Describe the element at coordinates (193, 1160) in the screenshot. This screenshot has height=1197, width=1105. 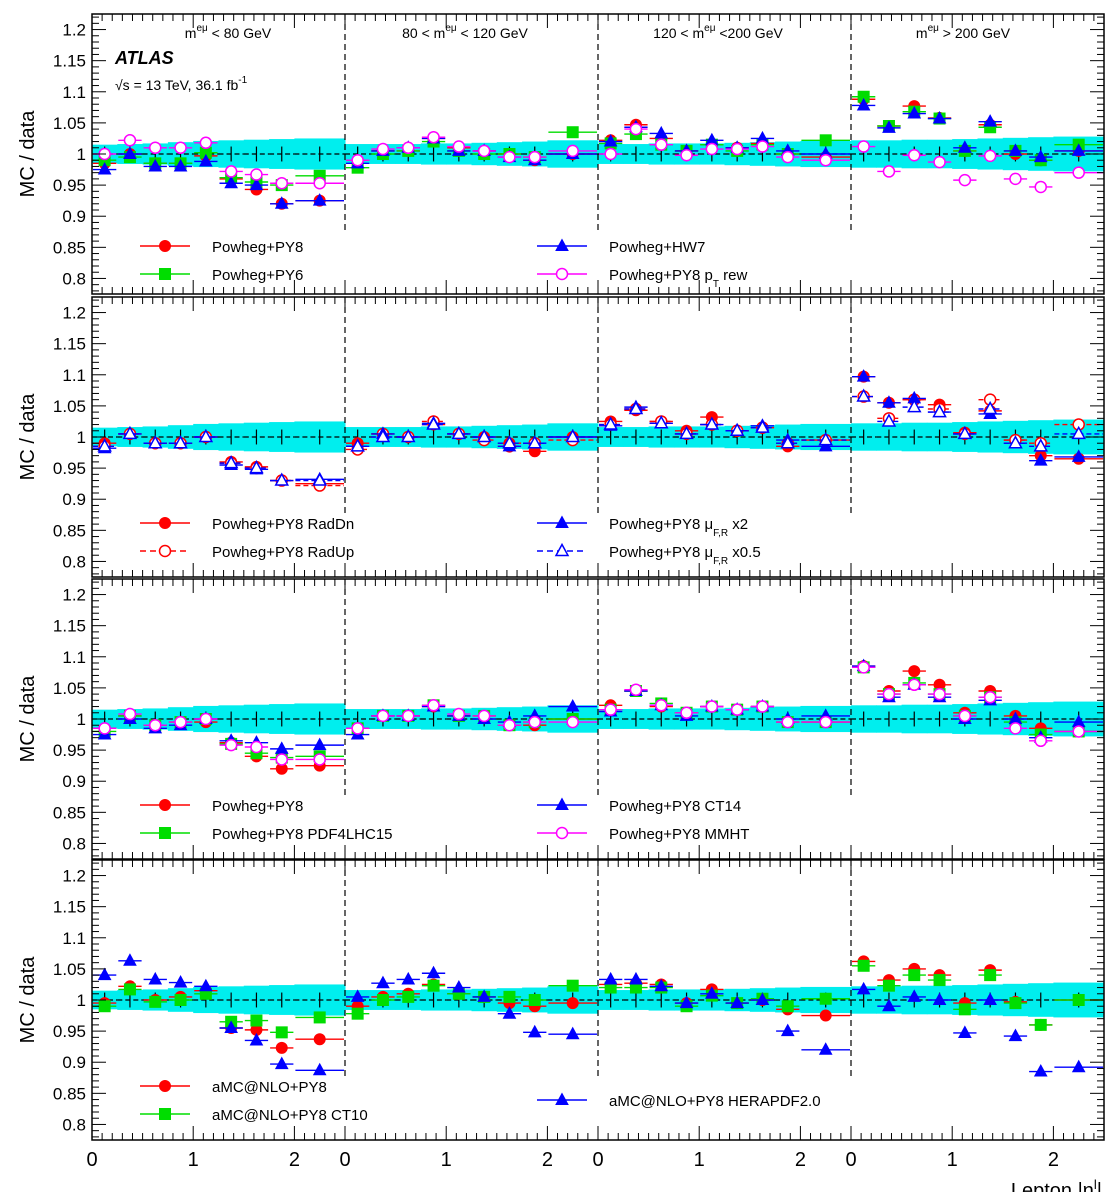
I see `x-tick-label: 1` at that location.